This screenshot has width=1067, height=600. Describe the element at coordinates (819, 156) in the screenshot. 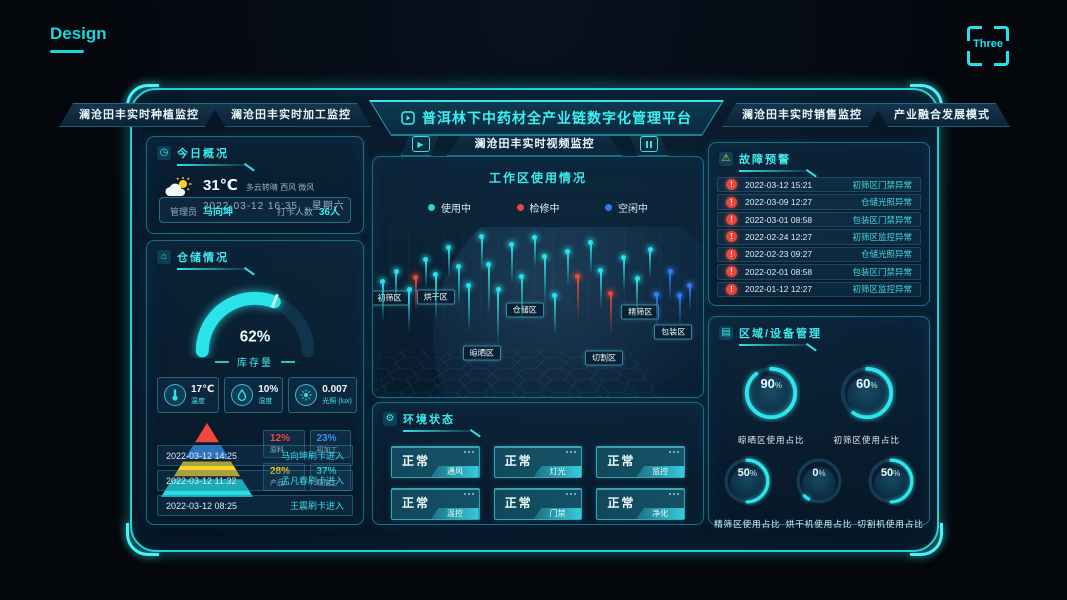

I see `alerts-header: ⚠ 故障预警` at that location.